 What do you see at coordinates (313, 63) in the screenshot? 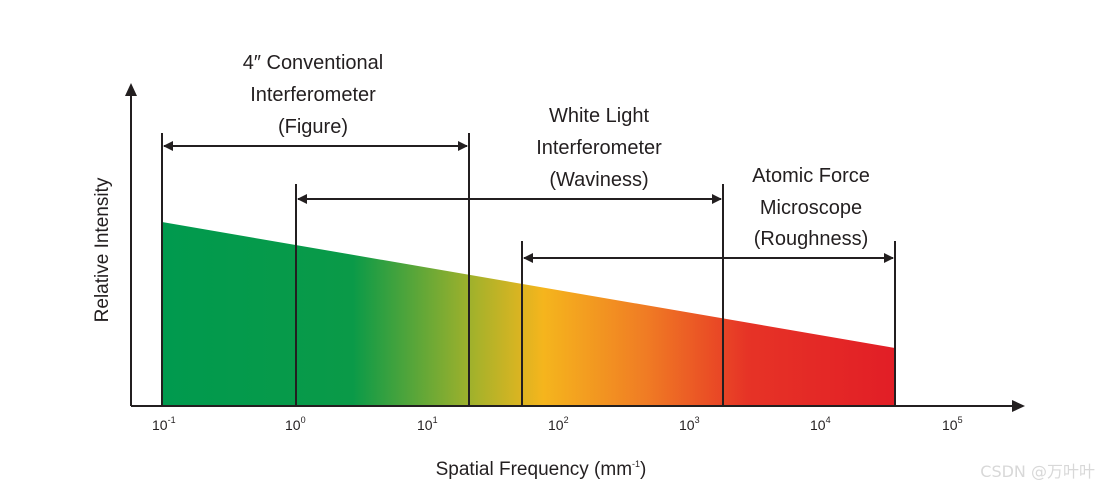
I see `range-label-line: 4″ Conventional` at bounding box center [313, 63].